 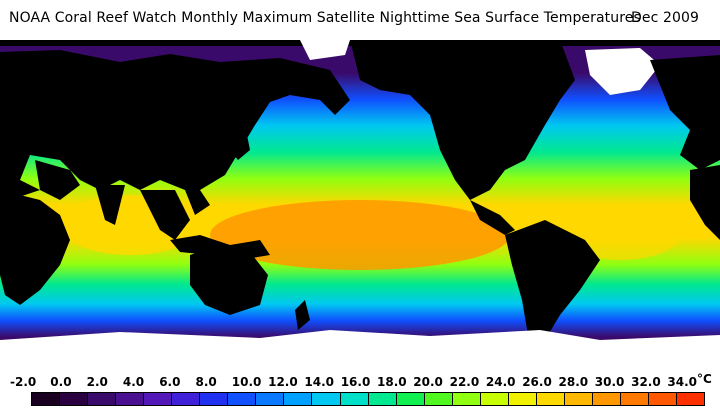 I want to click on date-label: Dec 2009, so click(x=665, y=18).